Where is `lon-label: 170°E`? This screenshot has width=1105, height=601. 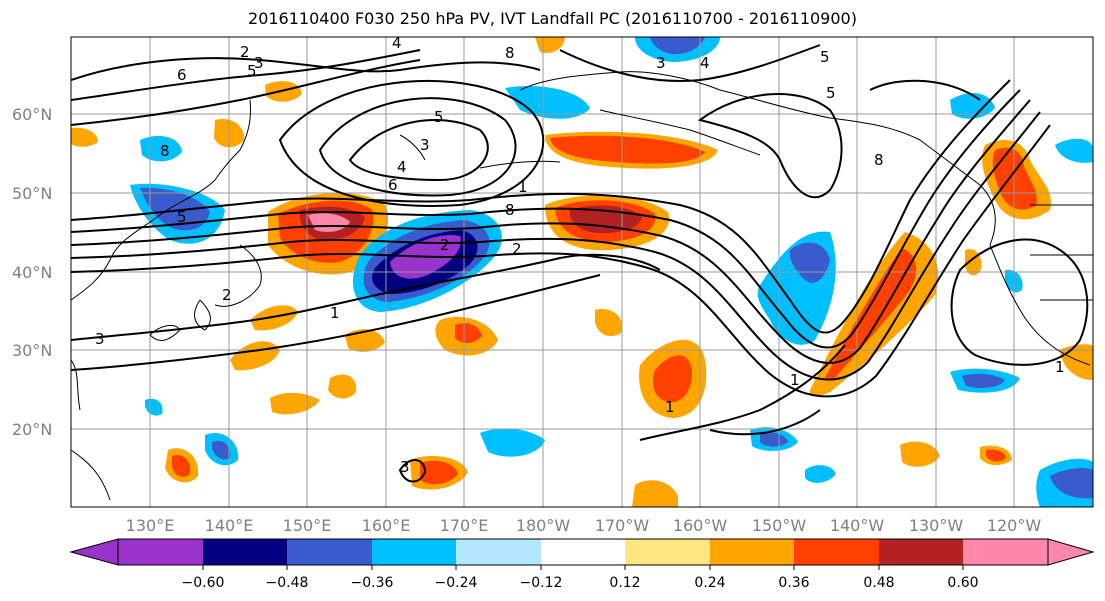
lon-label: 170°E is located at coordinates (464, 525).